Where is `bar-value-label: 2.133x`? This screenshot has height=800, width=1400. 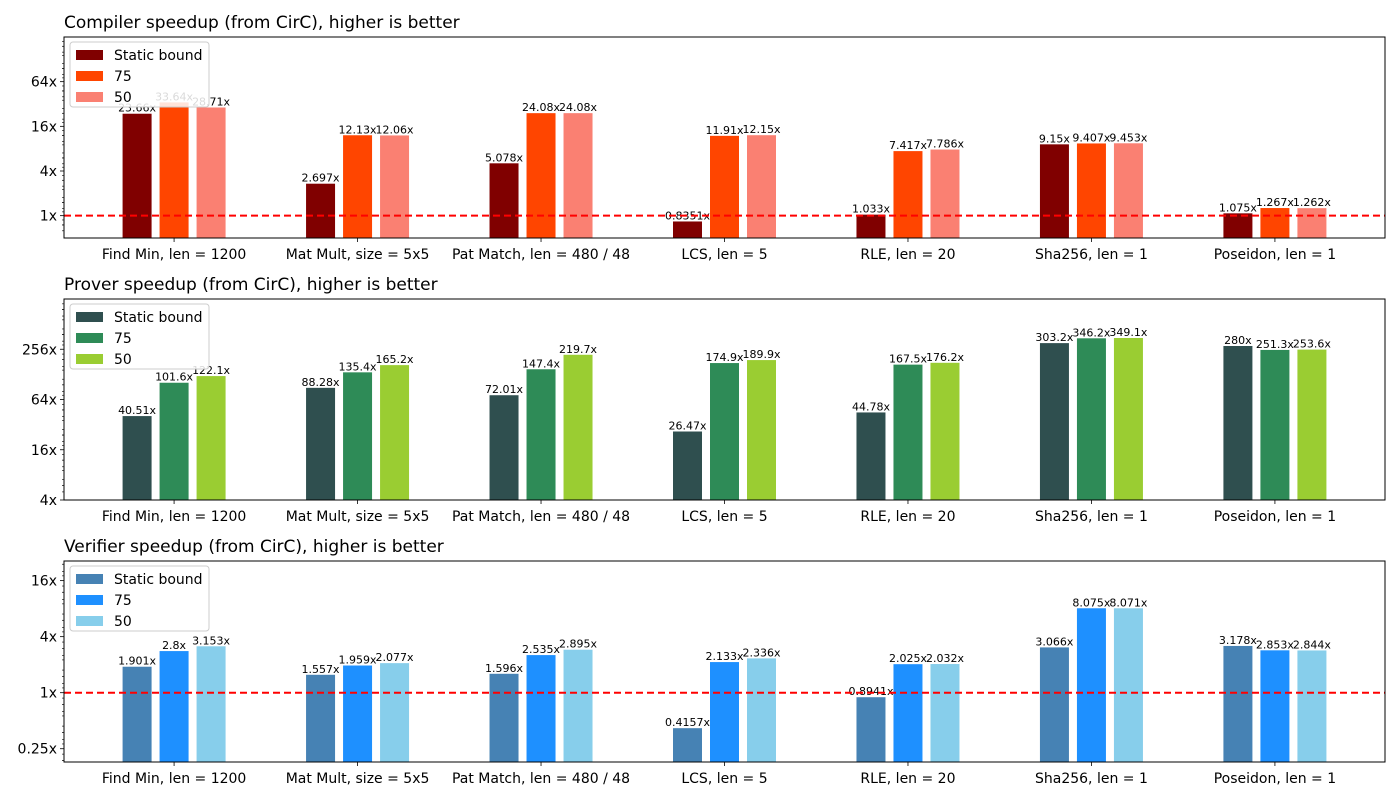 bar-value-label: 2.133x is located at coordinates (724, 656).